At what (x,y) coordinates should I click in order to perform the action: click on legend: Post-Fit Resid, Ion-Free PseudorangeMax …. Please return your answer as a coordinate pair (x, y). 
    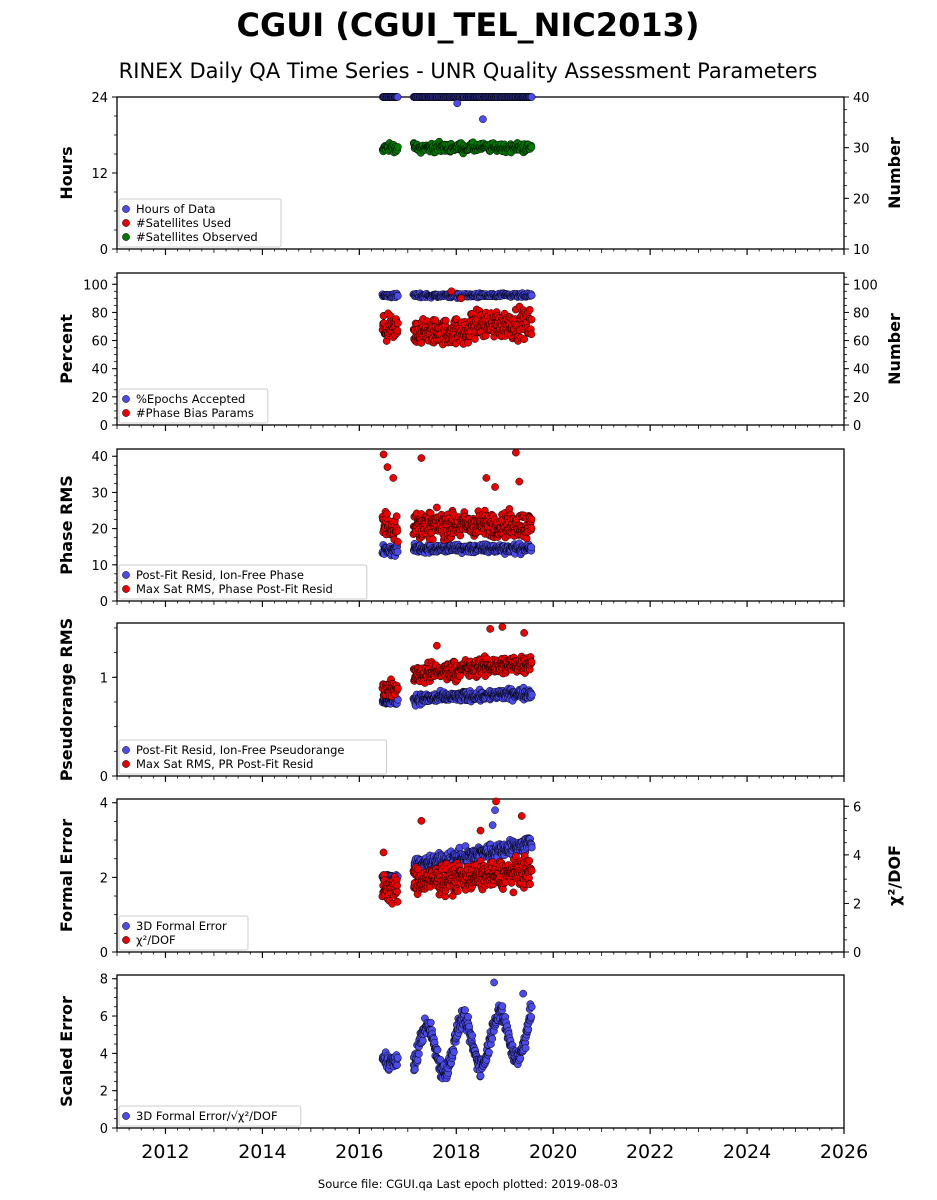
    Looking at the image, I should click on (253, 757).